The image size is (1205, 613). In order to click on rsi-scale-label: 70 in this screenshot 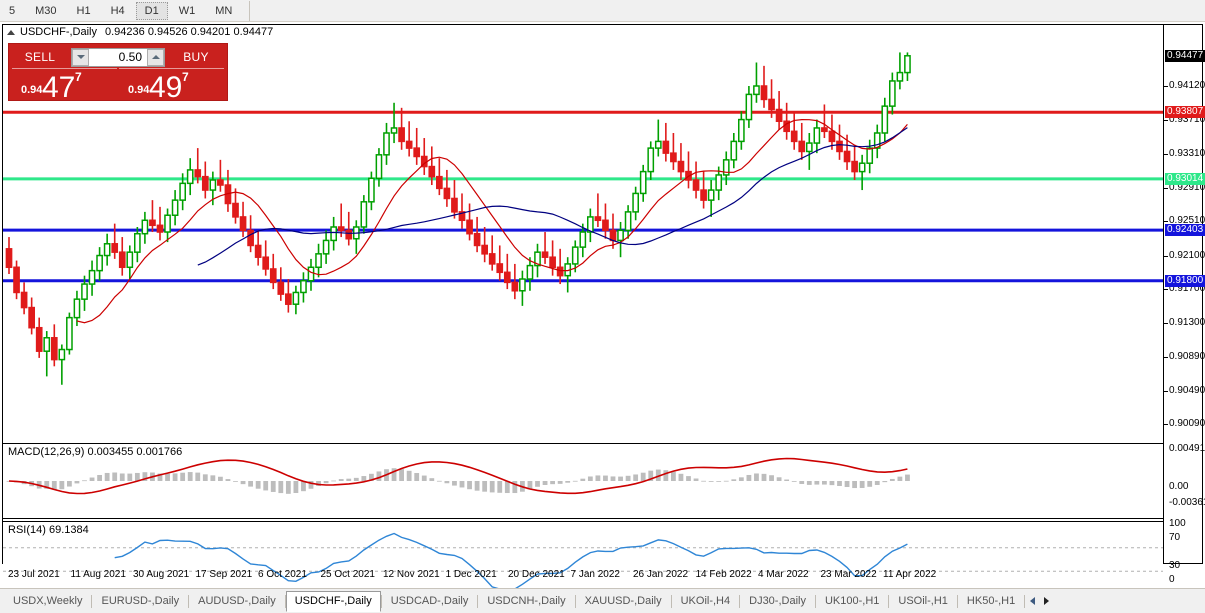, I will do `click(1175, 537)`.